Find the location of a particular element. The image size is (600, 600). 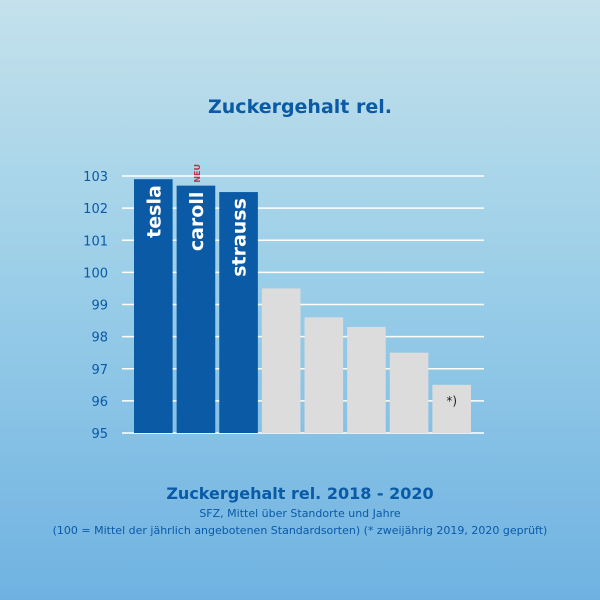

y-tick-label: 97 is located at coordinates (99, 370).